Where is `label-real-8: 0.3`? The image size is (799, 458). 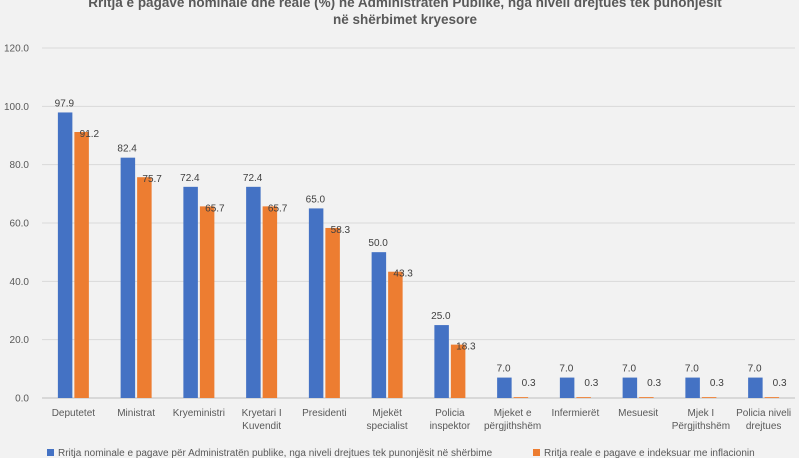
label-real-8: 0.3 is located at coordinates (591, 383).